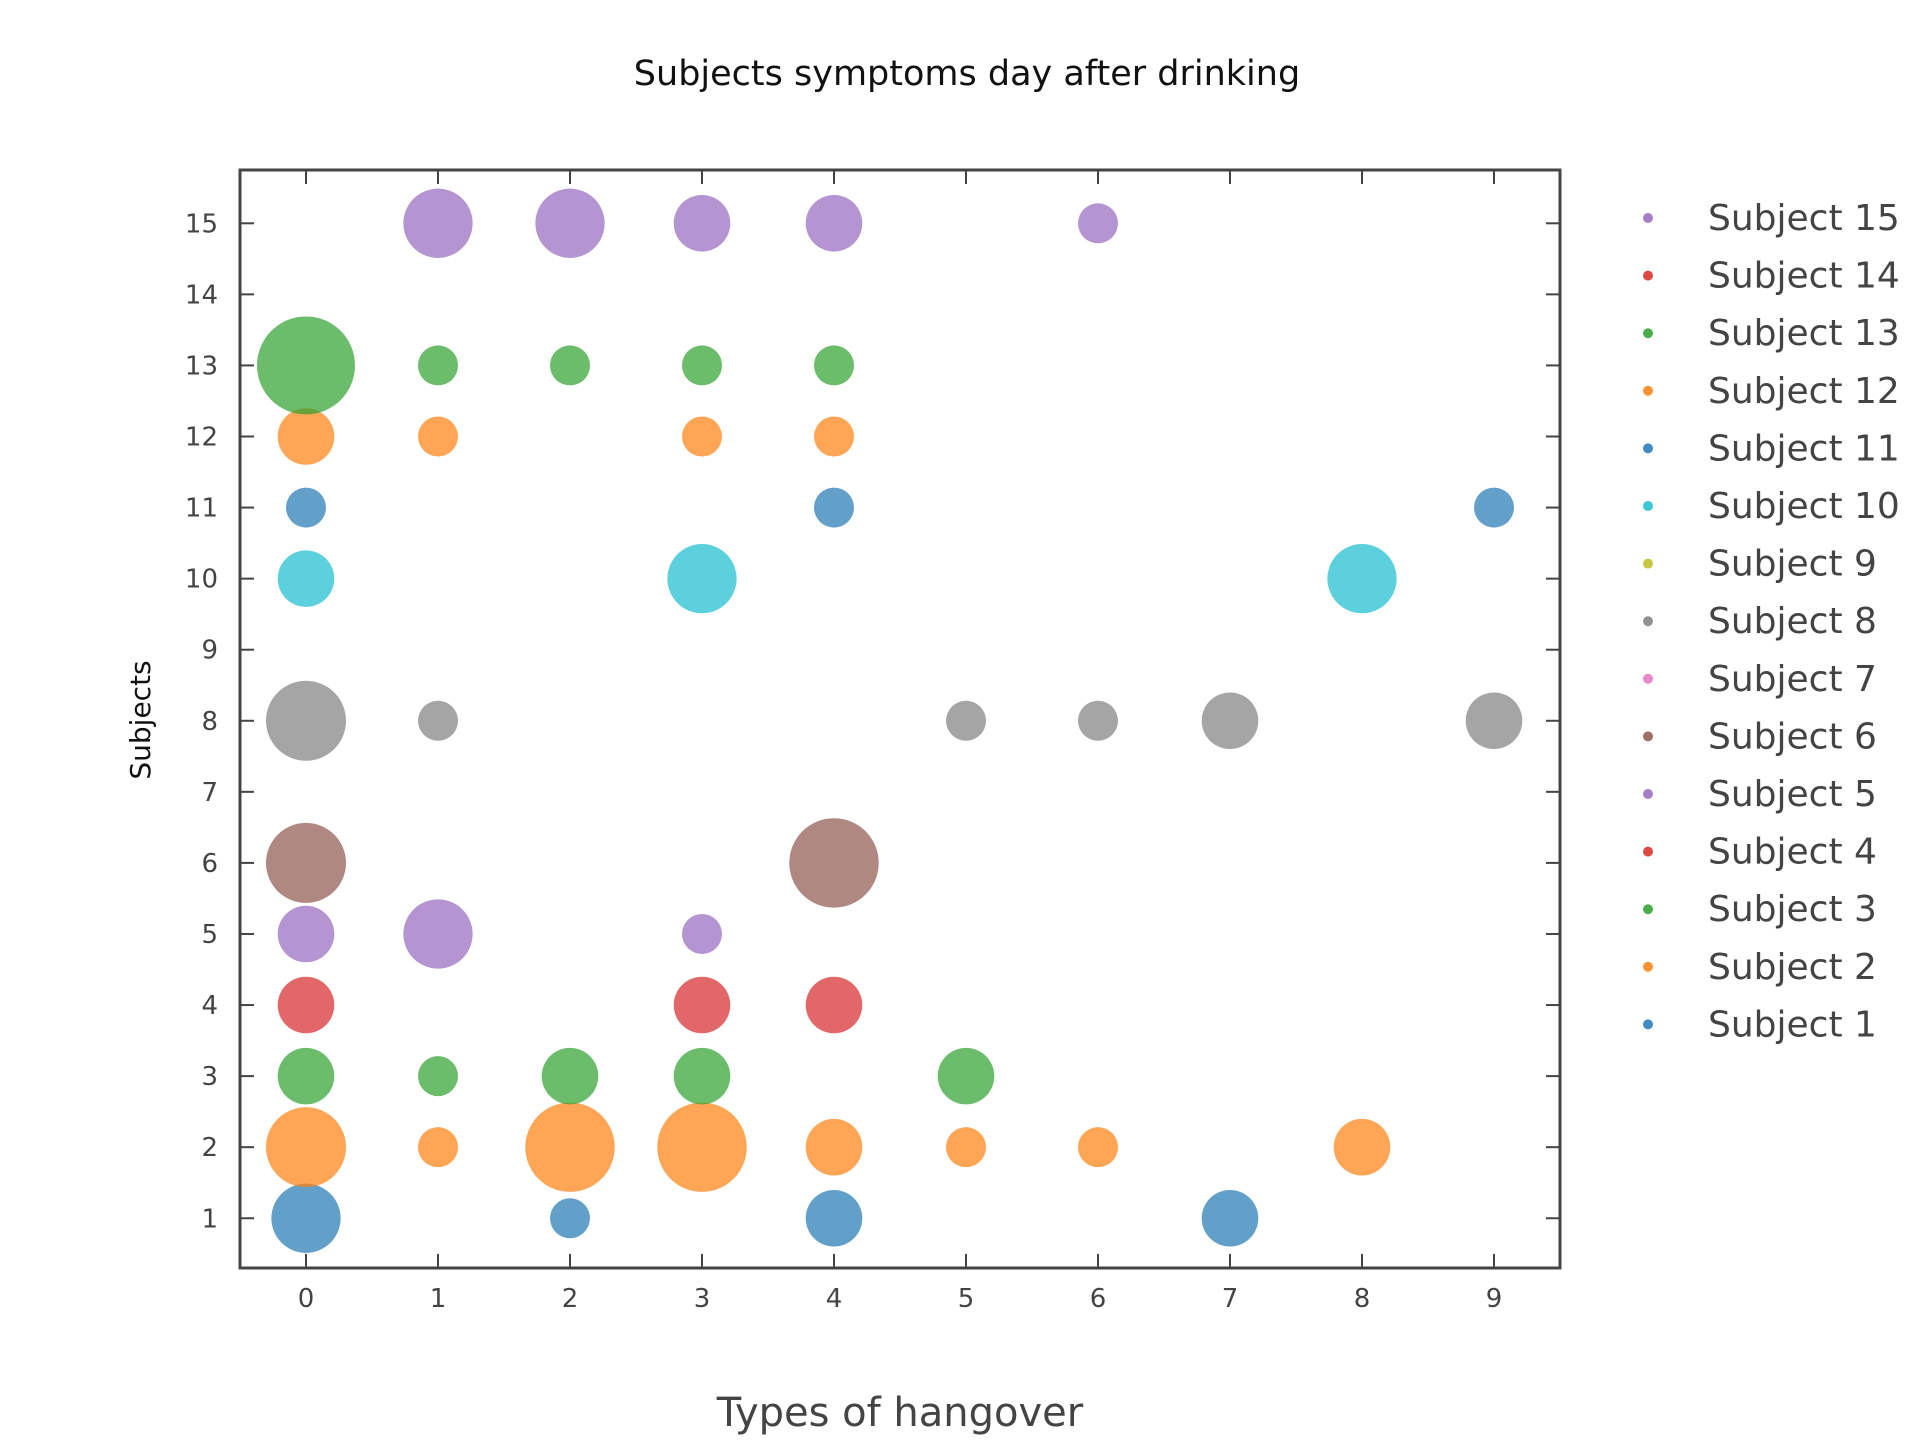  What do you see at coordinates (209, 1006) in the screenshot?
I see `y-tick-label: 4` at bounding box center [209, 1006].